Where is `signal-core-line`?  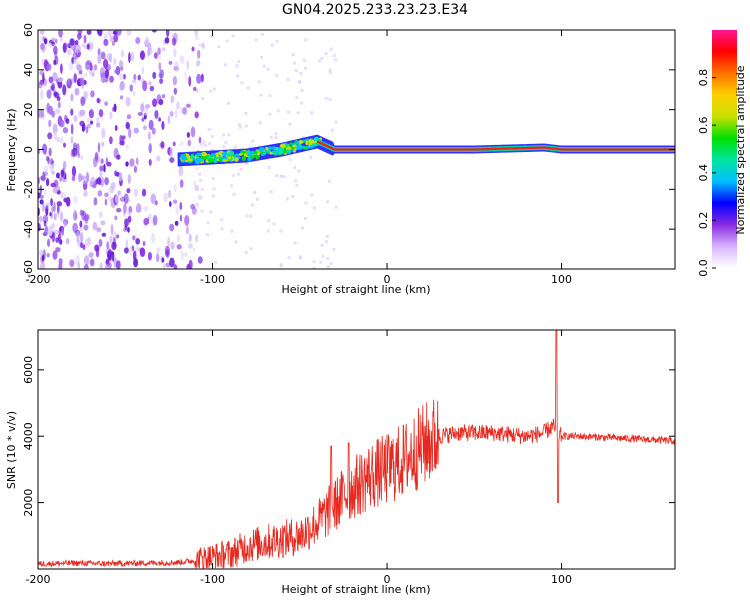
signal-core-line is located at coordinates (495, 145).